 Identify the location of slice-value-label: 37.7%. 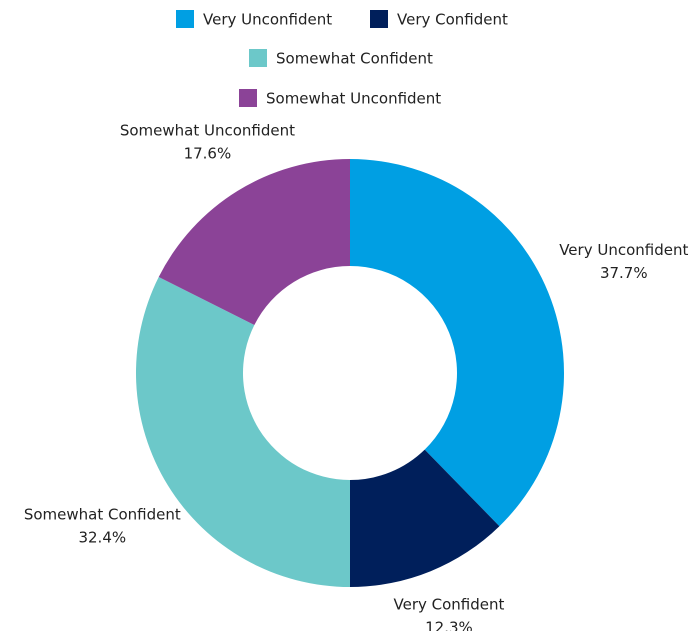
(624, 273).